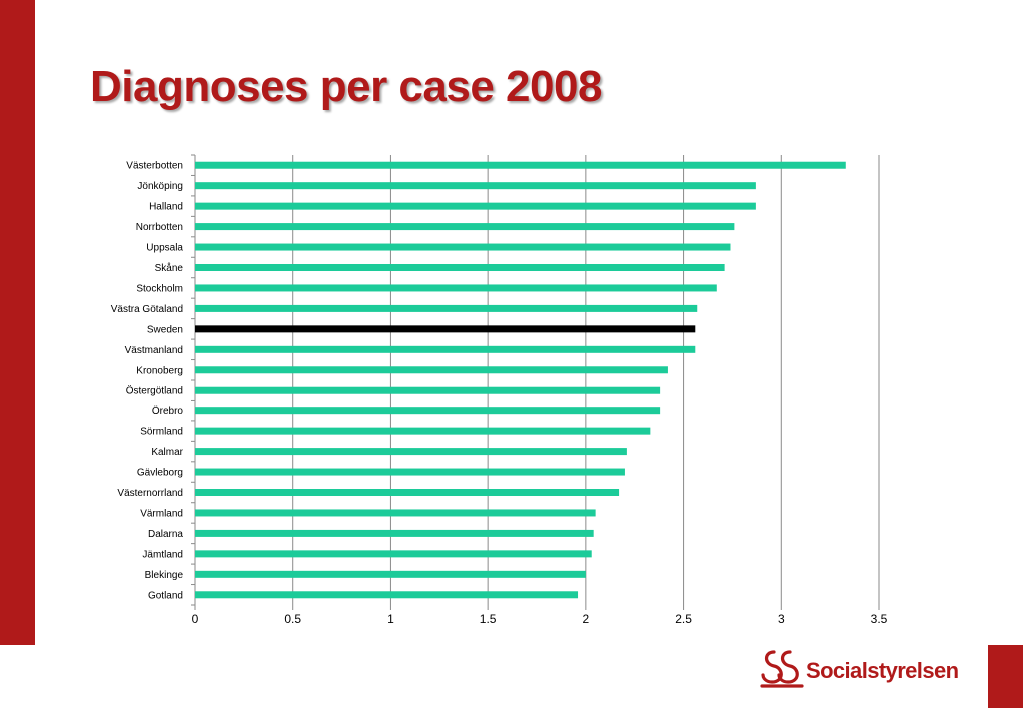 The image size is (1023, 708). Describe the element at coordinates (154, 166) in the screenshot. I see `y-category-label: Västerbotten` at that location.